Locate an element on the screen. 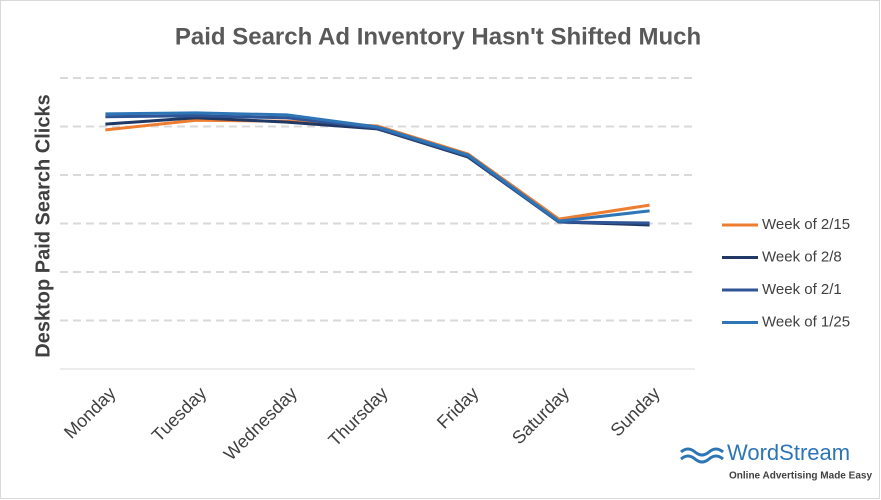 The height and width of the screenshot is (500, 881). legend-label: Week of 2/1 is located at coordinates (802, 289).